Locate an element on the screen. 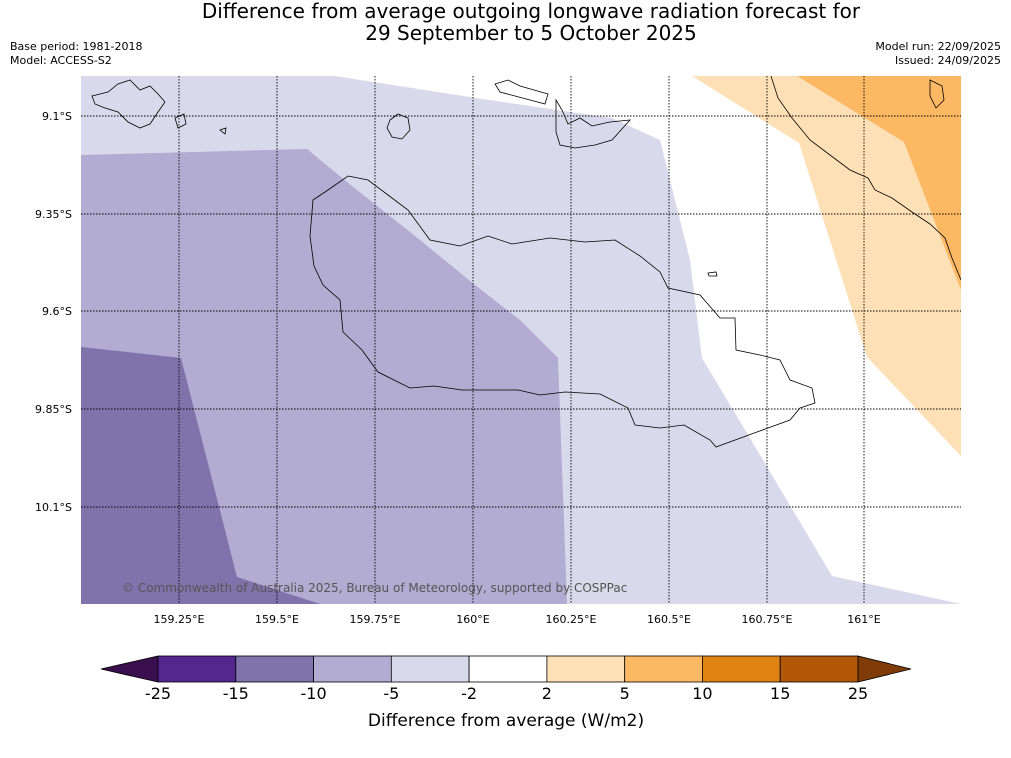 The height and width of the screenshot is (758, 1011). colorbar-tick-label: 5 is located at coordinates (625, 693).